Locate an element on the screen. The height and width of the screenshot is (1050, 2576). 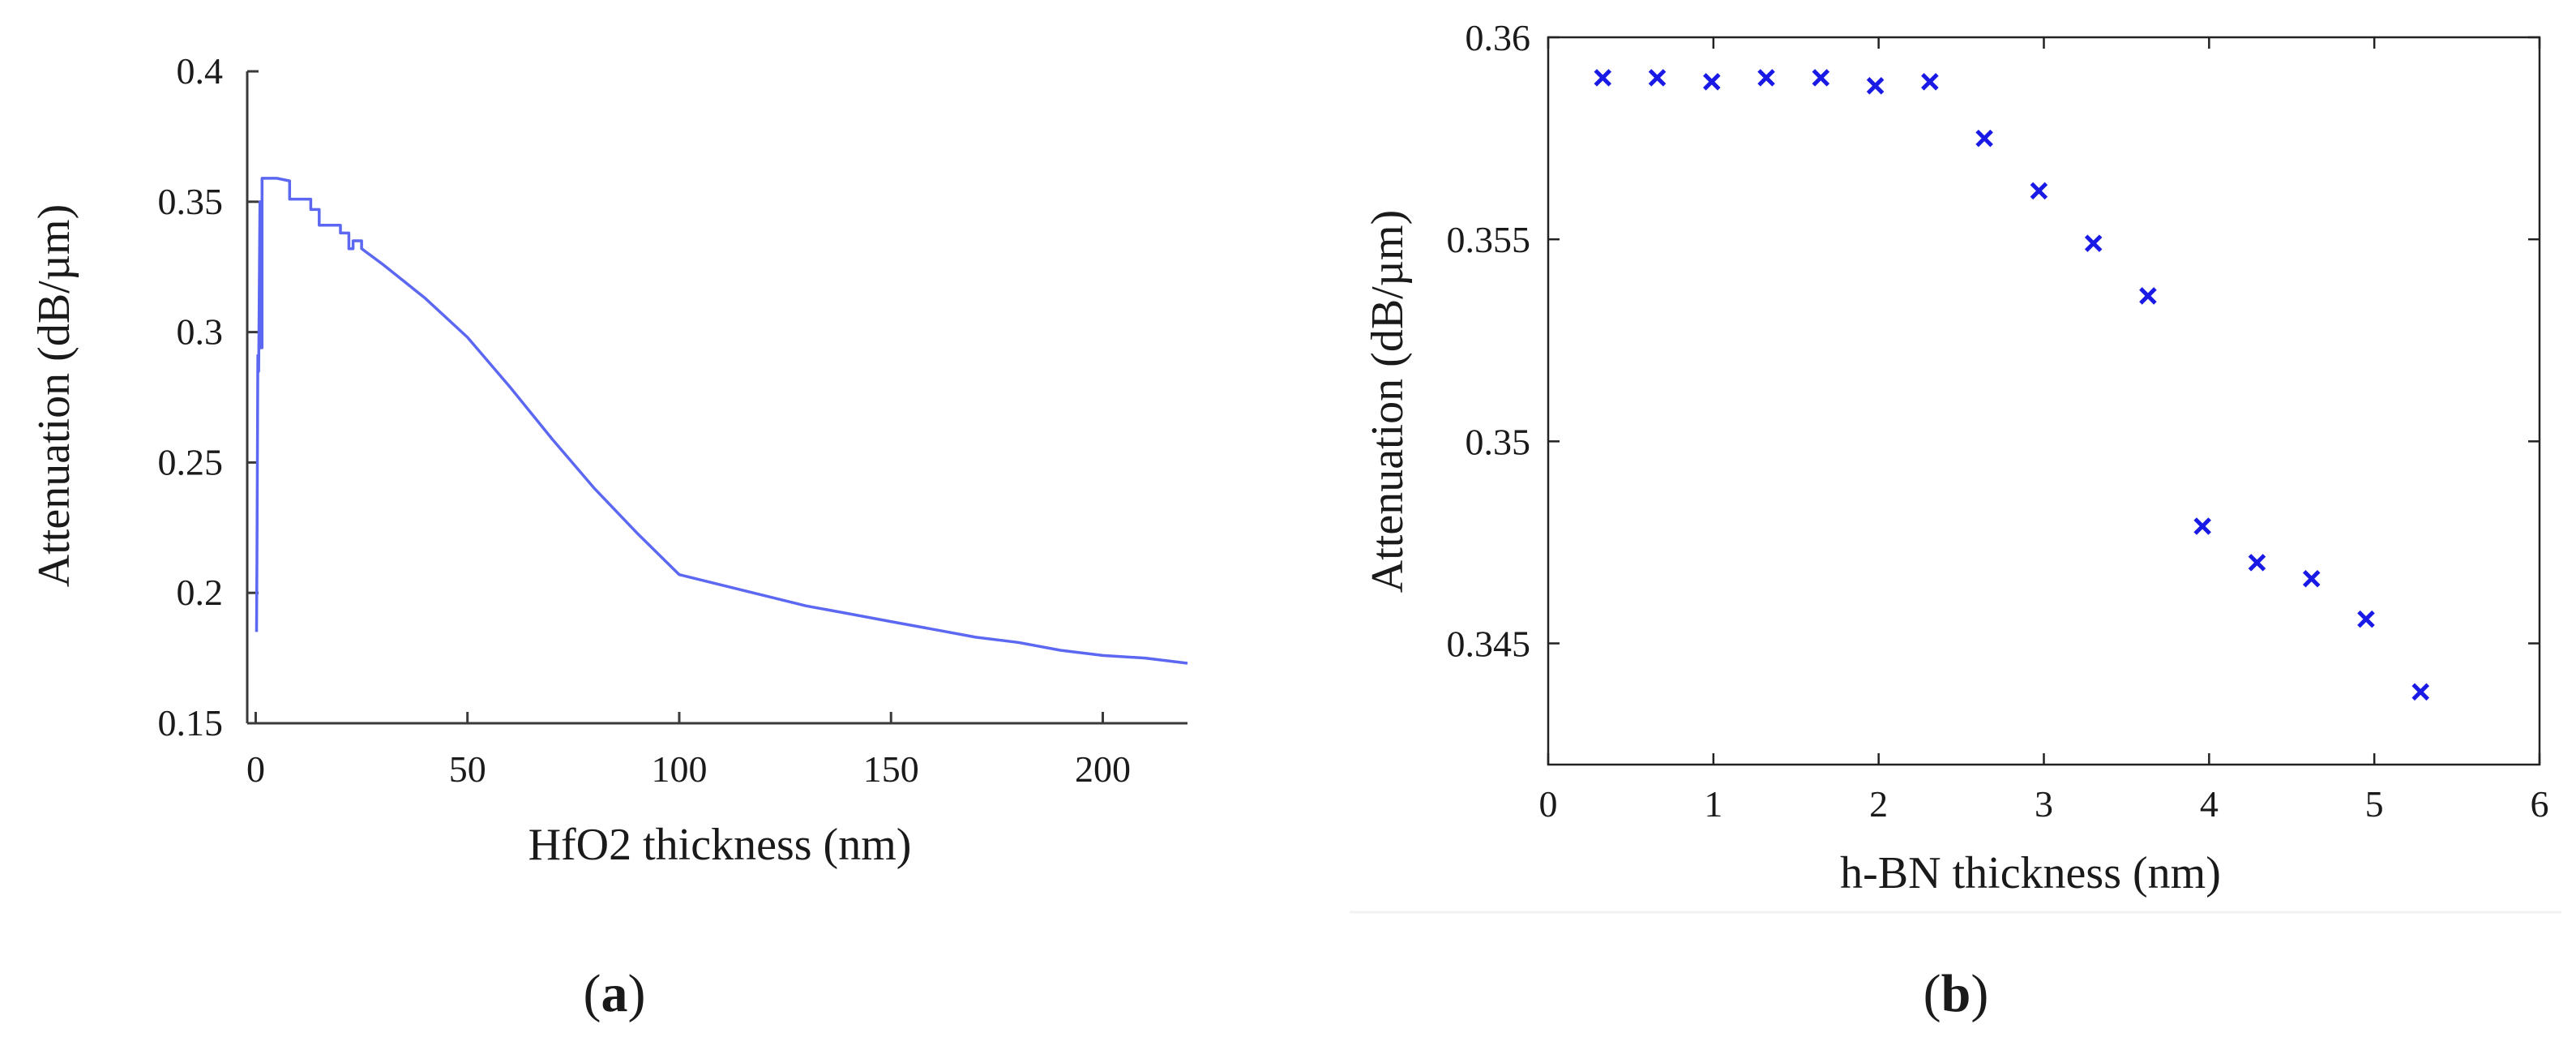
panel-a-x-tick-label: 100 is located at coordinates (679, 769).